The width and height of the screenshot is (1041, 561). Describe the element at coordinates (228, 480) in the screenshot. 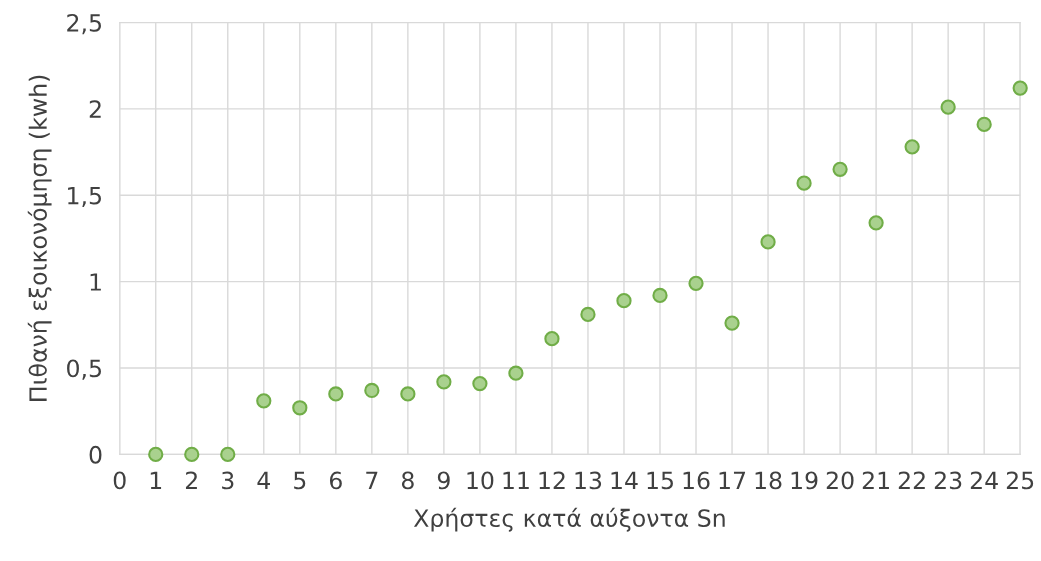

I see `x-tick-label: 3` at that location.